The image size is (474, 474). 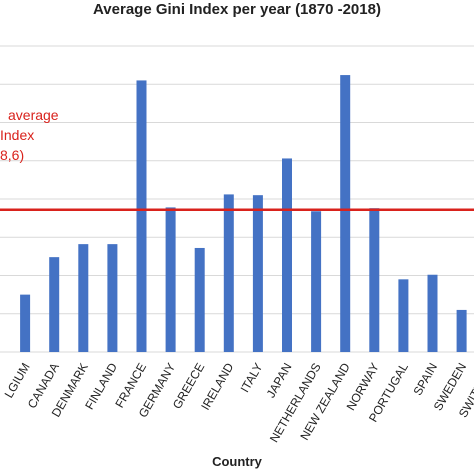 What do you see at coordinates (252, 378) in the screenshot?
I see `x-tick-label: ITALY` at bounding box center [252, 378].